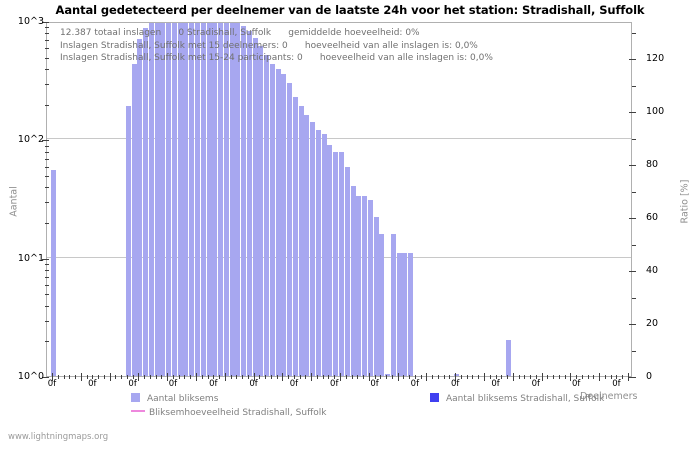 Image resolution: width=700 pixels, height=450 pixels. Describe the element at coordinates (652, 165) in the screenshot. I see `y-axis-label-right: 80` at that location.